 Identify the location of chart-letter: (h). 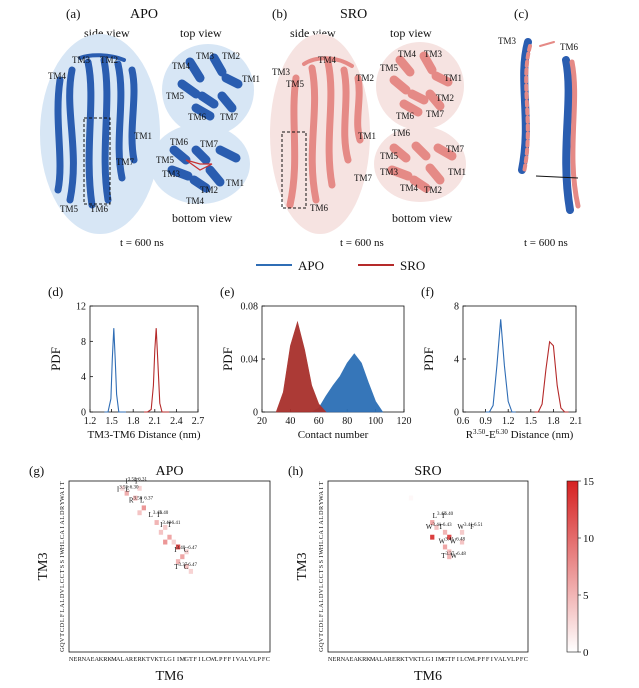
(295, 470).